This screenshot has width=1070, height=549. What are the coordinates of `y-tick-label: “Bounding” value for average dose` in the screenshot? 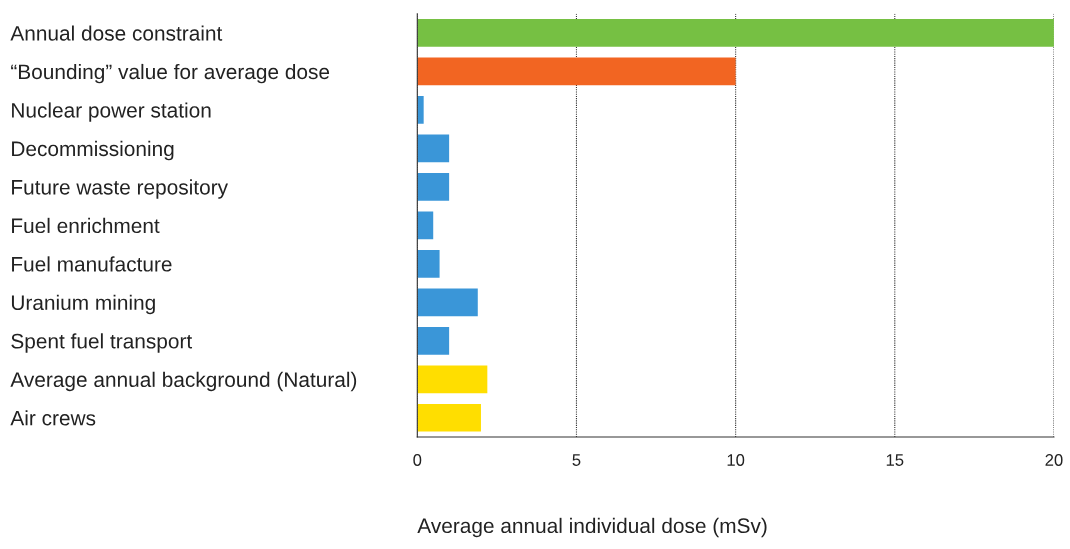 It's located at (170, 73).